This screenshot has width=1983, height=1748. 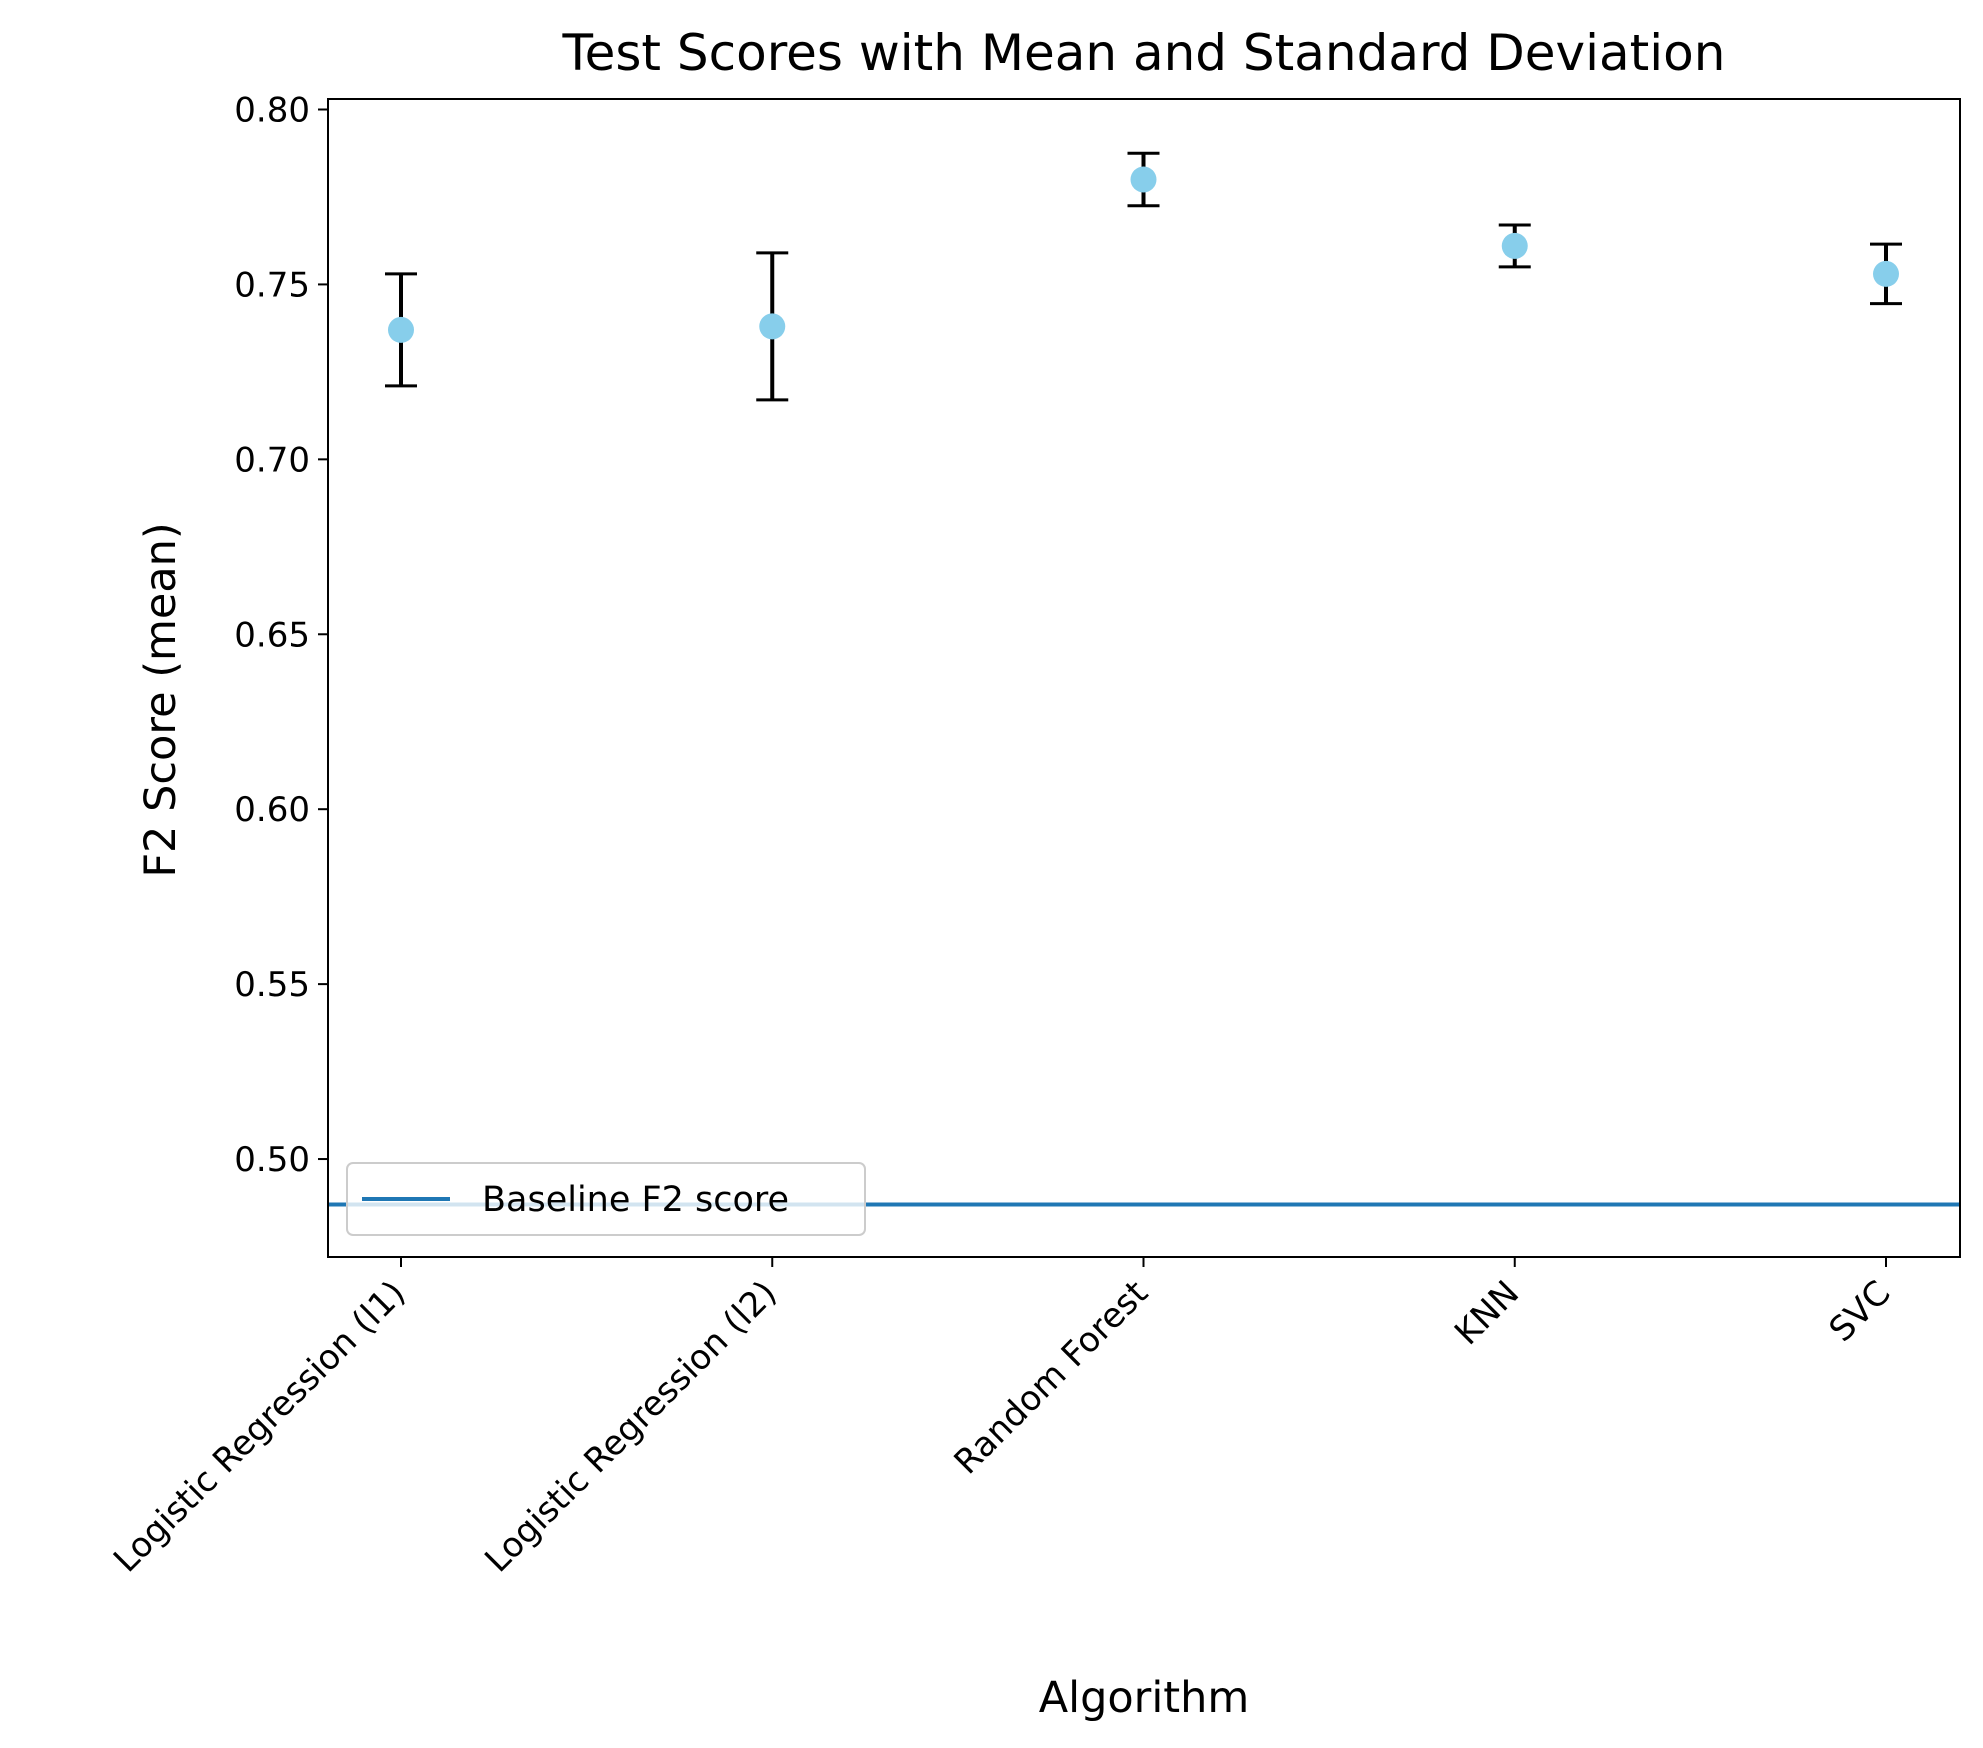 What do you see at coordinates (272, 110) in the screenshot?
I see `y-tick-label: 0.80` at bounding box center [272, 110].